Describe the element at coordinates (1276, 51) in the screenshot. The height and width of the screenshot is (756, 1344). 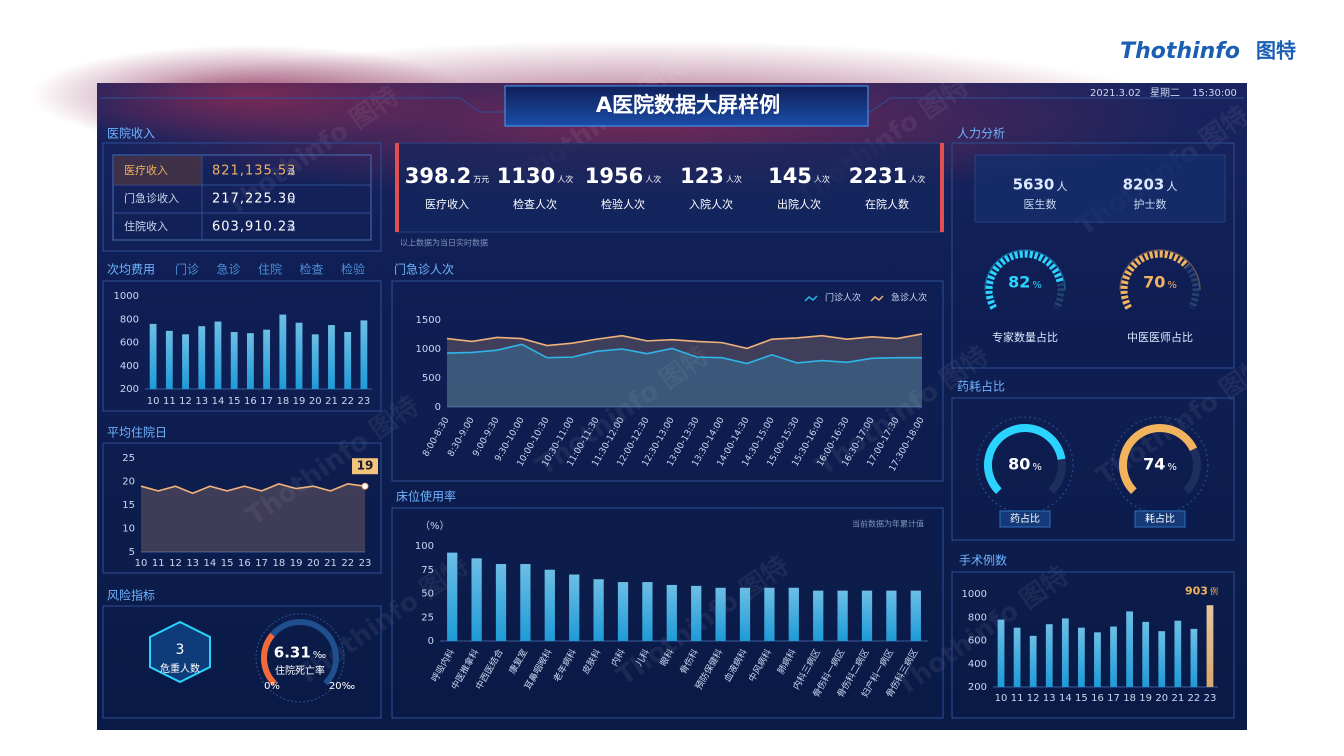
I see `brand-cn: 图特` at that location.